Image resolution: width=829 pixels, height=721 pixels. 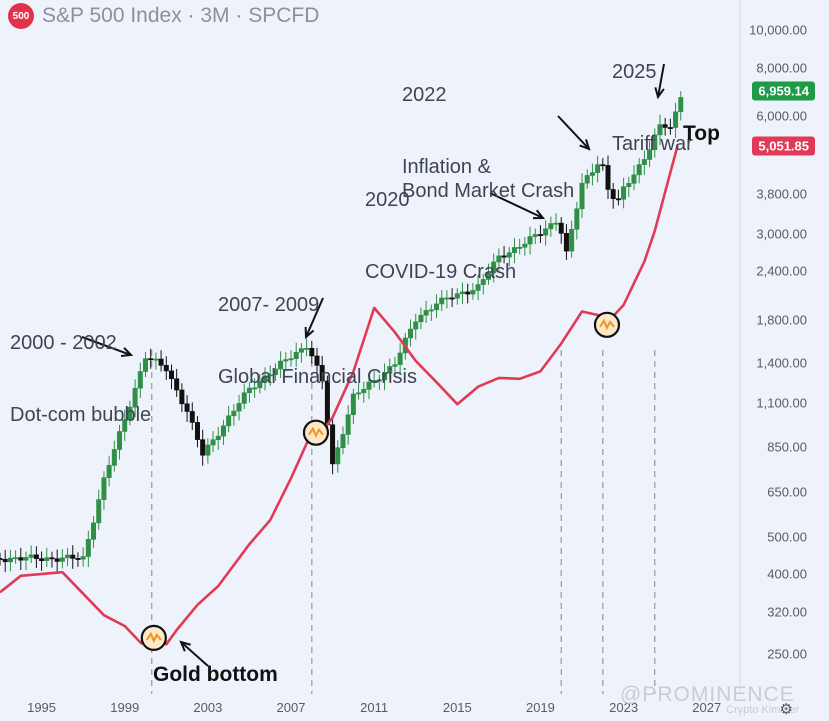 What do you see at coordinates (781, 116) in the screenshot?
I see `price-tick: 6,000.00` at bounding box center [781, 116].